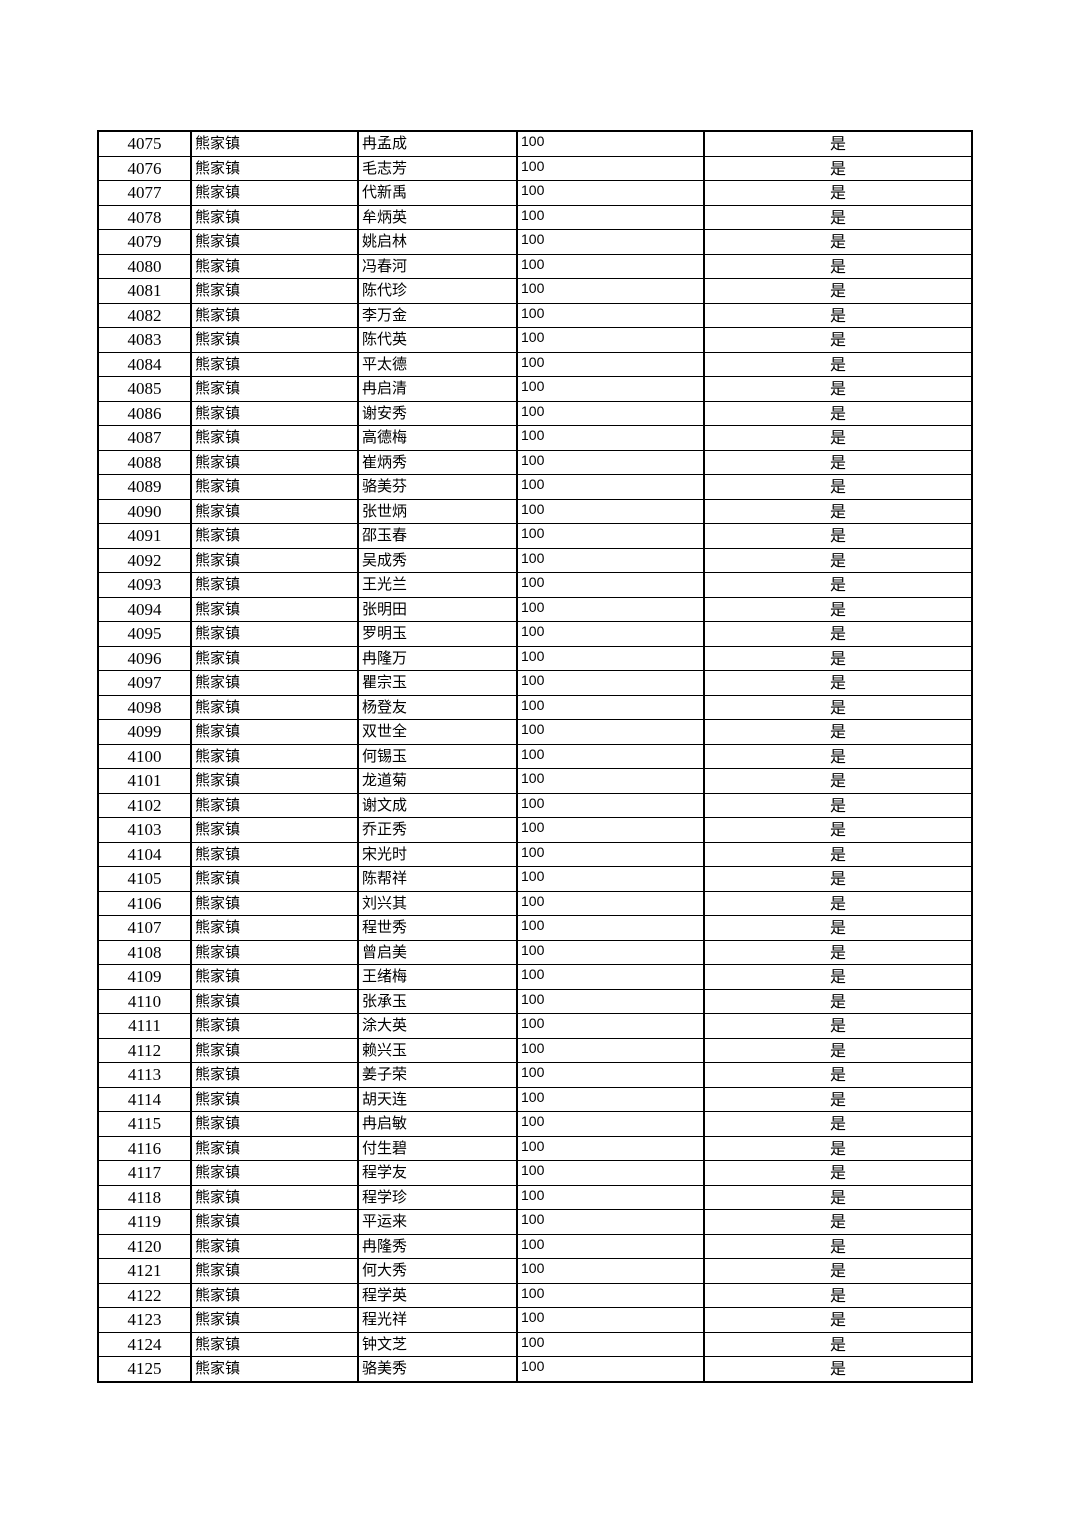  What do you see at coordinates (535, 315) in the screenshot?
I see `table-row: 4082 熊家镇 李万金 100 是` at bounding box center [535, 315].